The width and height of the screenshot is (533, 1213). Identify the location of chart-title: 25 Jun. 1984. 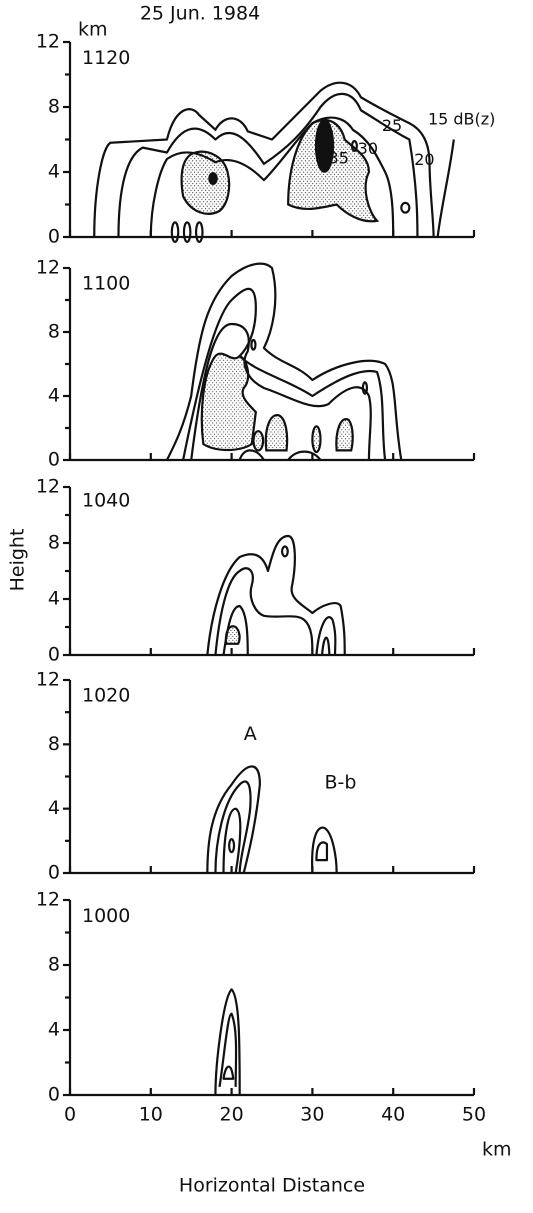
(200, 14).